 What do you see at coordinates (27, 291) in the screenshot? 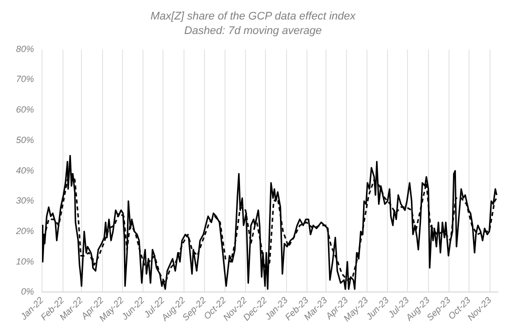
I see `y-tick-label: 0%` at bounding box center [27, 291].